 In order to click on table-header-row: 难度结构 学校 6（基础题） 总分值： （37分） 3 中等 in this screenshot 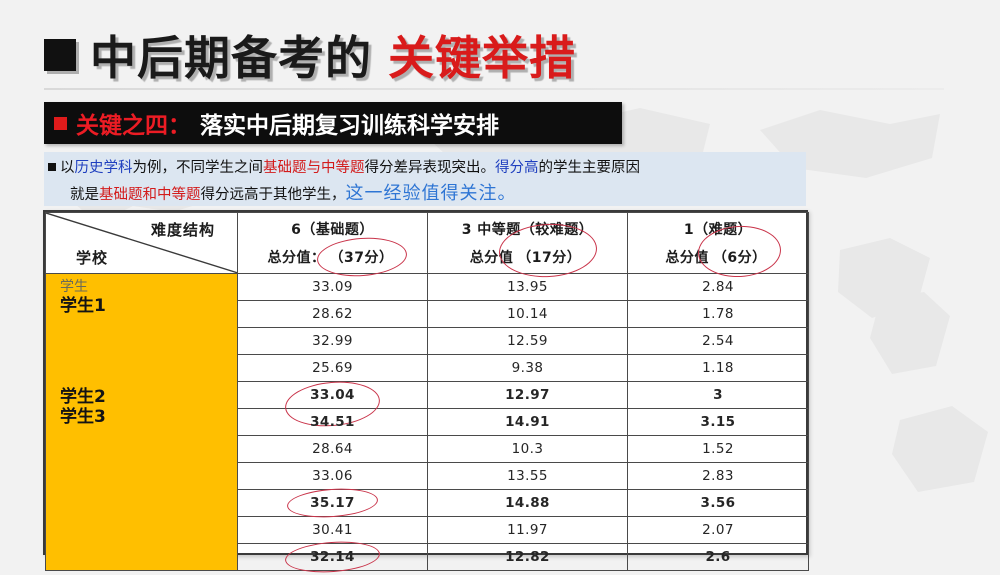, I will do `click(427, 246)`.